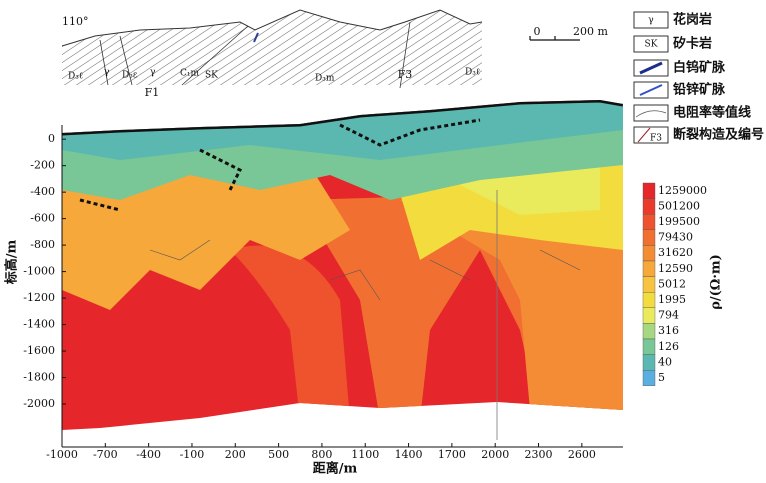 The image size is (766, 483). I want to click on x-tick-label: 1100, so click(365, 454).